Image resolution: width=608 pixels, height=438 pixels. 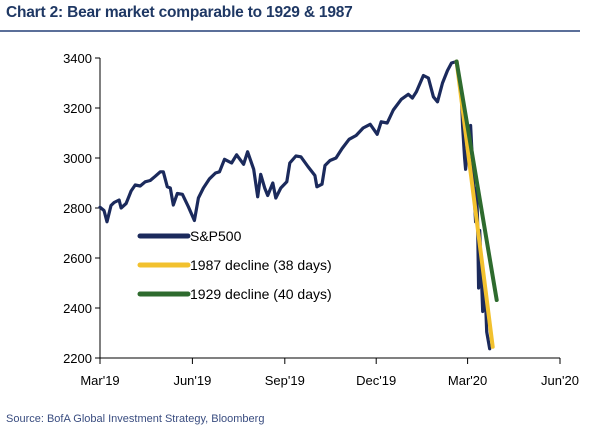 What do you see at coordinates (261, 265) in the screenshot?
I see `legend-label: 1987 decline (38 days)` at bounding box center [261, 265].